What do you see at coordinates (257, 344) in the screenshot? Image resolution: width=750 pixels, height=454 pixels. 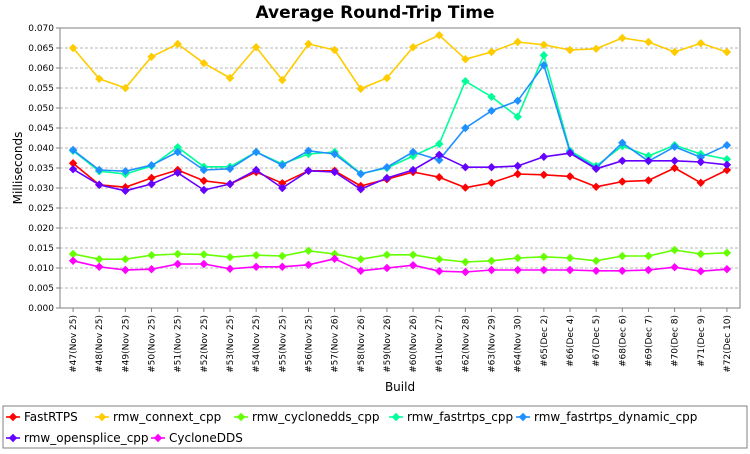 I see `x-tick-label: #54(Nov 25)` at bounding box center [257, 344].